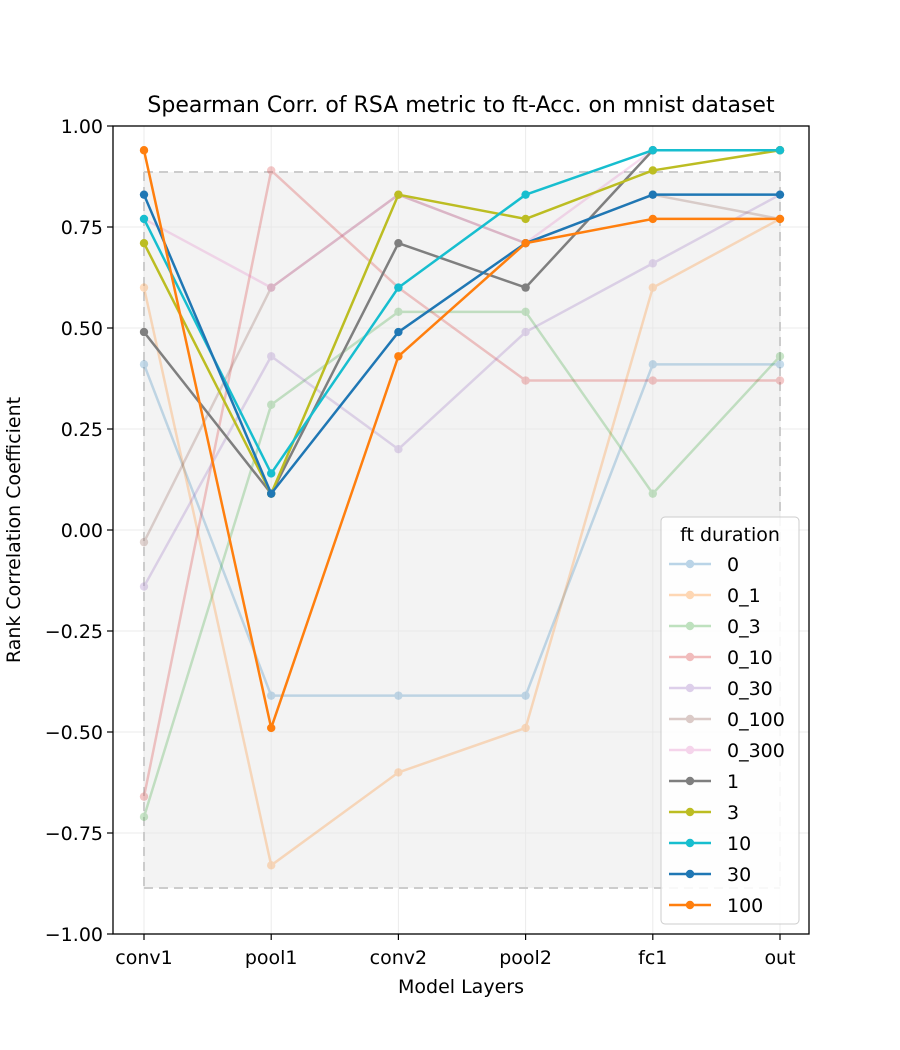 The image size is (900, 1050). What do you see at coordinates (461, 987) in the screenshot?
I see `x-axis-label: Model Layers` at bounding box center [461, 987].